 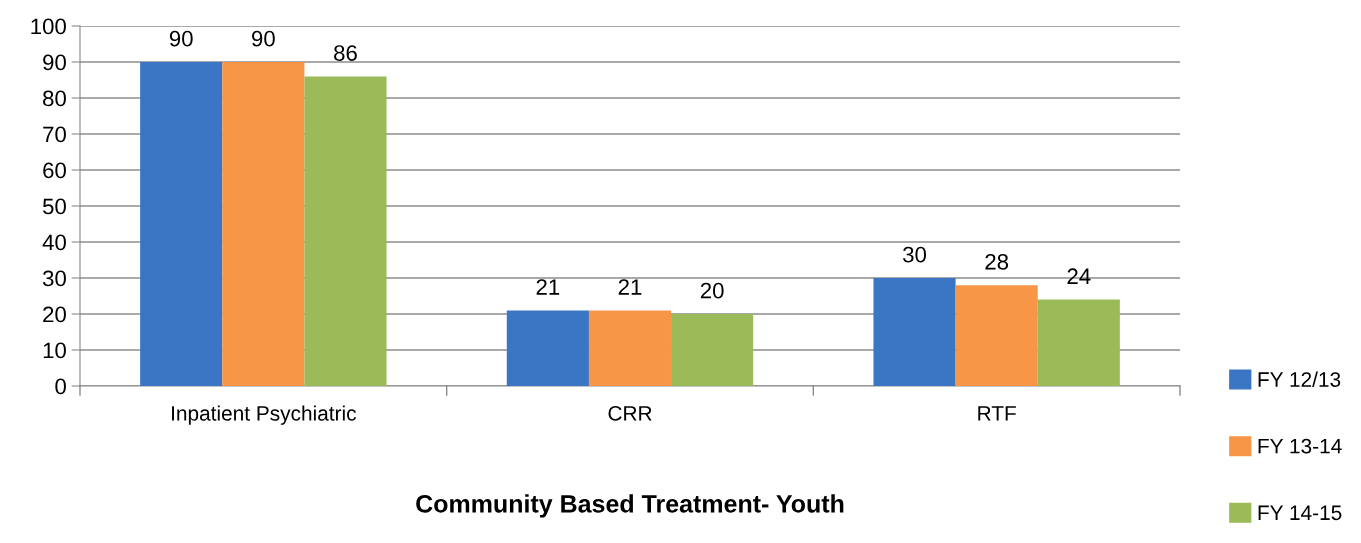 I want to click on legend-label: FY 14-15, so click(x=1300, y=513).